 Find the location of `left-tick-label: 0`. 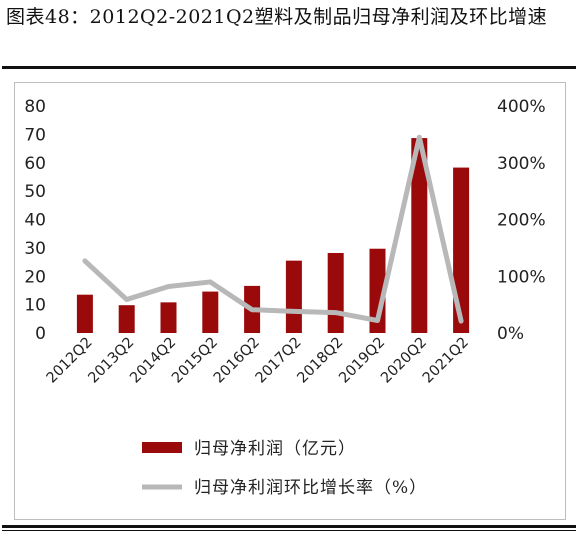

left-tick-label: 0 is located at coordinates (40, 334).